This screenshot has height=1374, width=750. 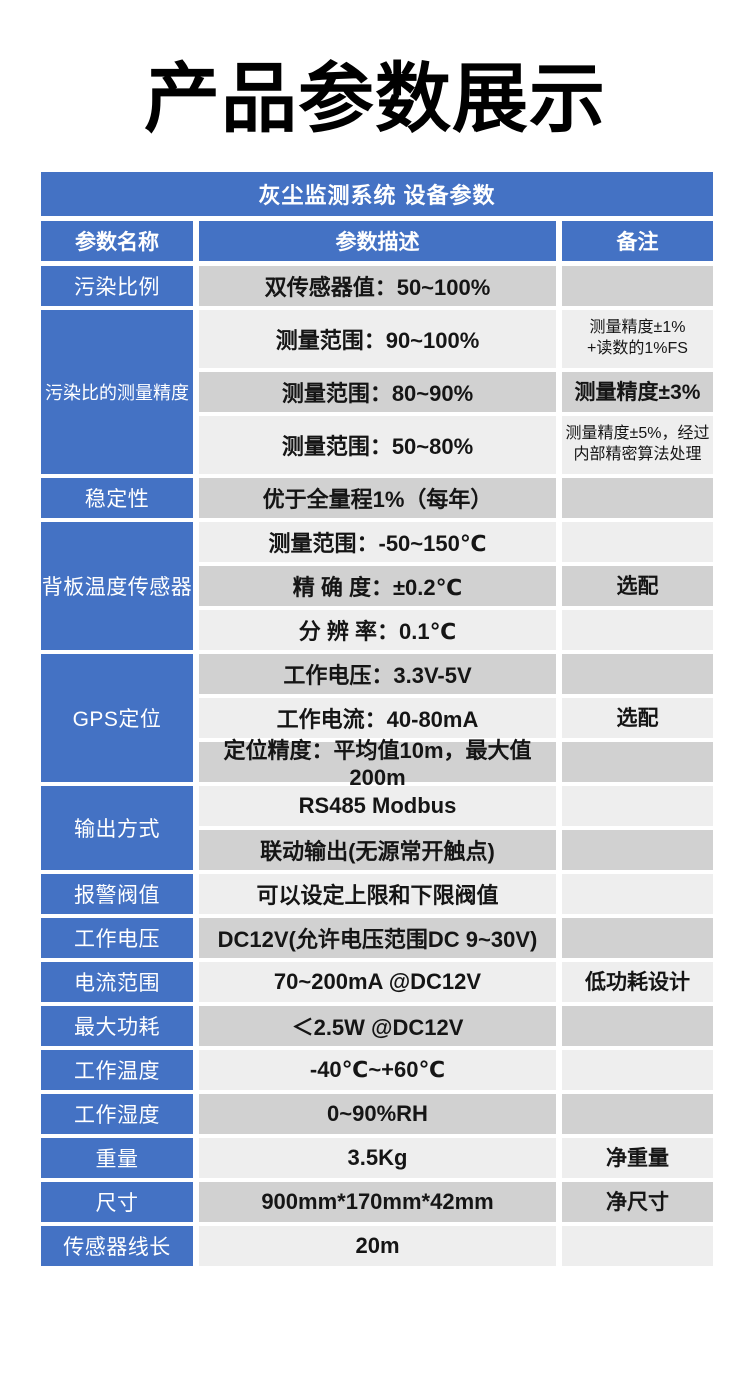 I want to click on param-desc-cell: RS485 Modbus, so click(x=377, y=806).